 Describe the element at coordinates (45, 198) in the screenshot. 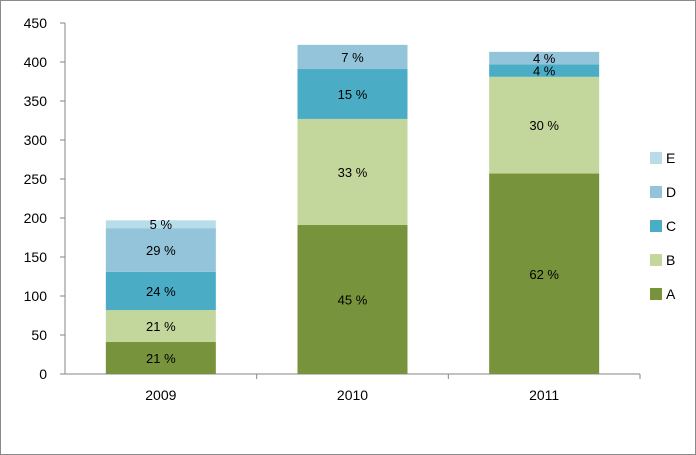

I see `y-axis: 0 50 100 150 200 250 300 350 400 450` at that location.